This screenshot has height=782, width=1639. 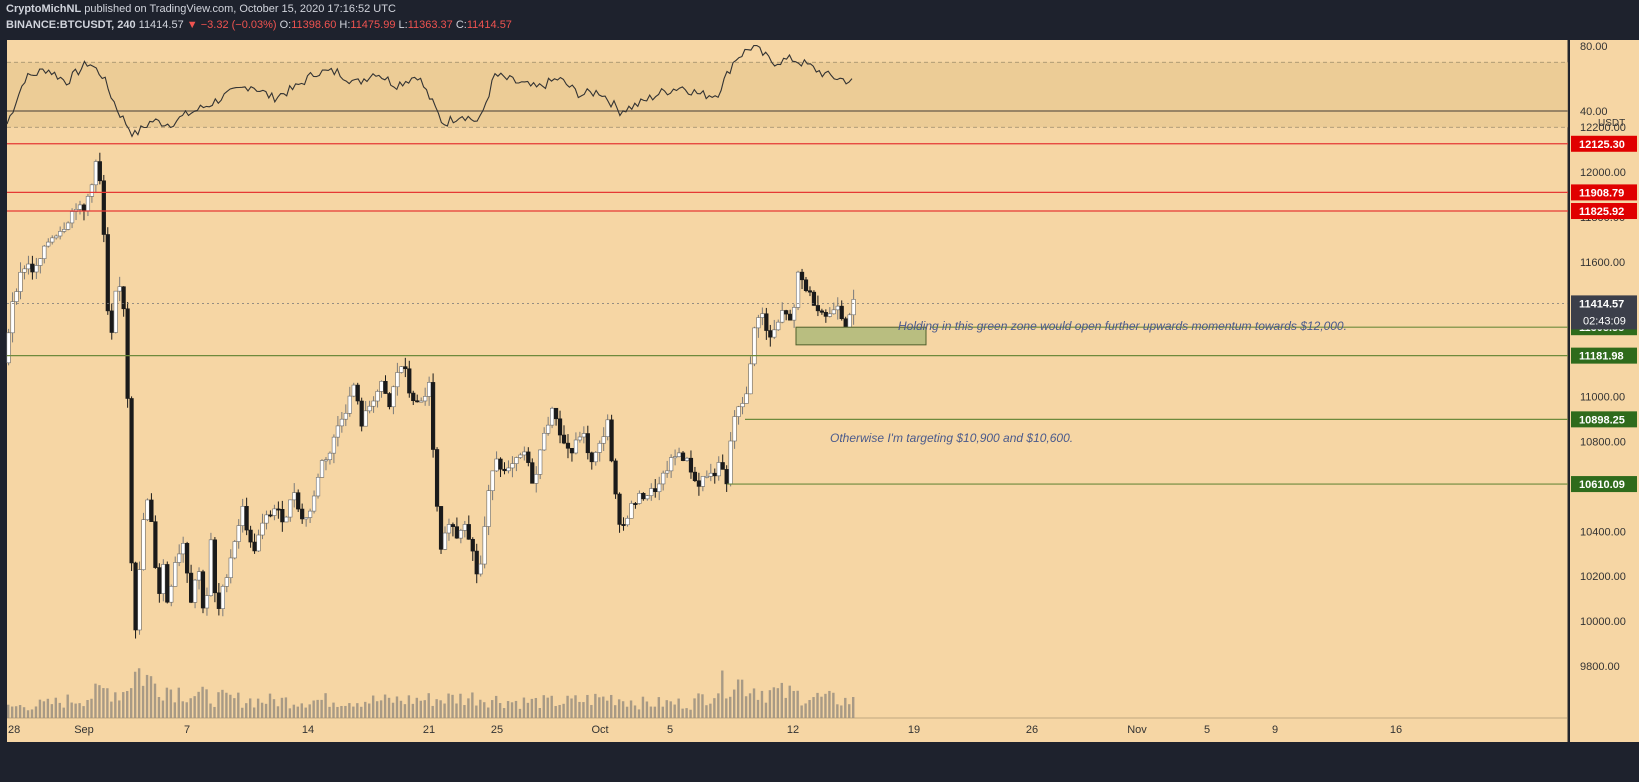 What do you see at coordinates (430, 25) in the screenshot?
I see `low-value: 11363.37` at bounding box center [430, 25].